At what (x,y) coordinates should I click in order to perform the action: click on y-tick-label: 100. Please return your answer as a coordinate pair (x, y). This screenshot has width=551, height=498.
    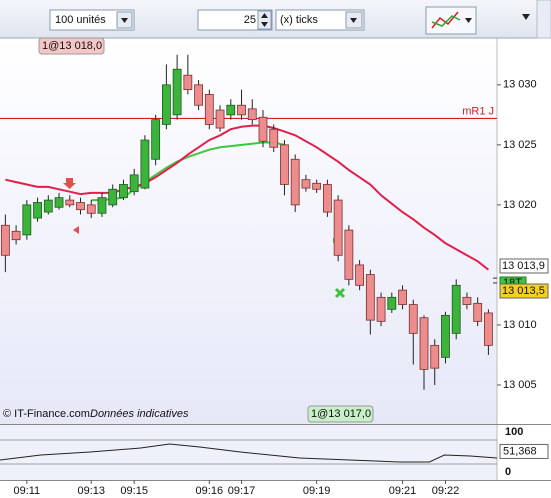
    Looking at the image, I should click on (514, 432).